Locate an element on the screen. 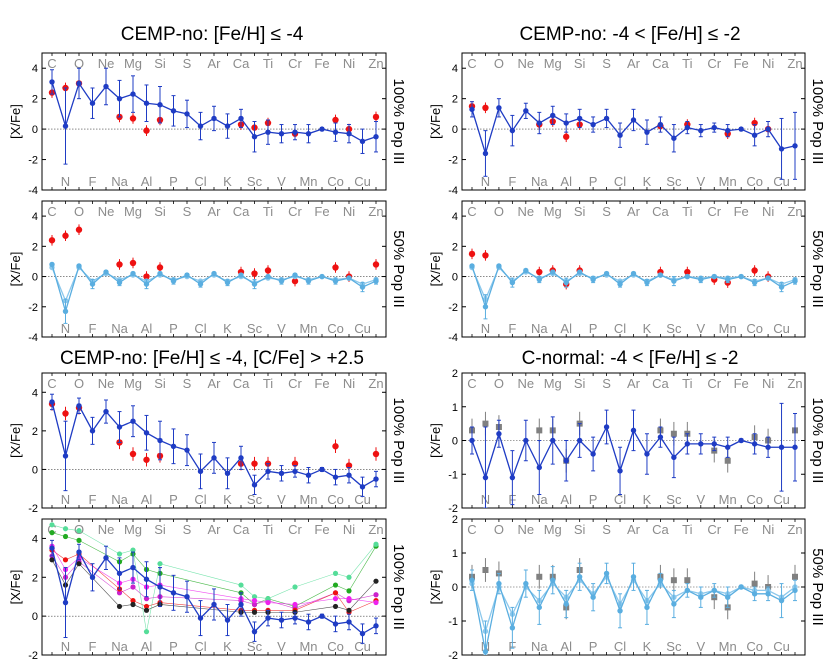 The height and width of the screenshot is (671, 830). element-label-K: K is located at coordinates (227, 328).